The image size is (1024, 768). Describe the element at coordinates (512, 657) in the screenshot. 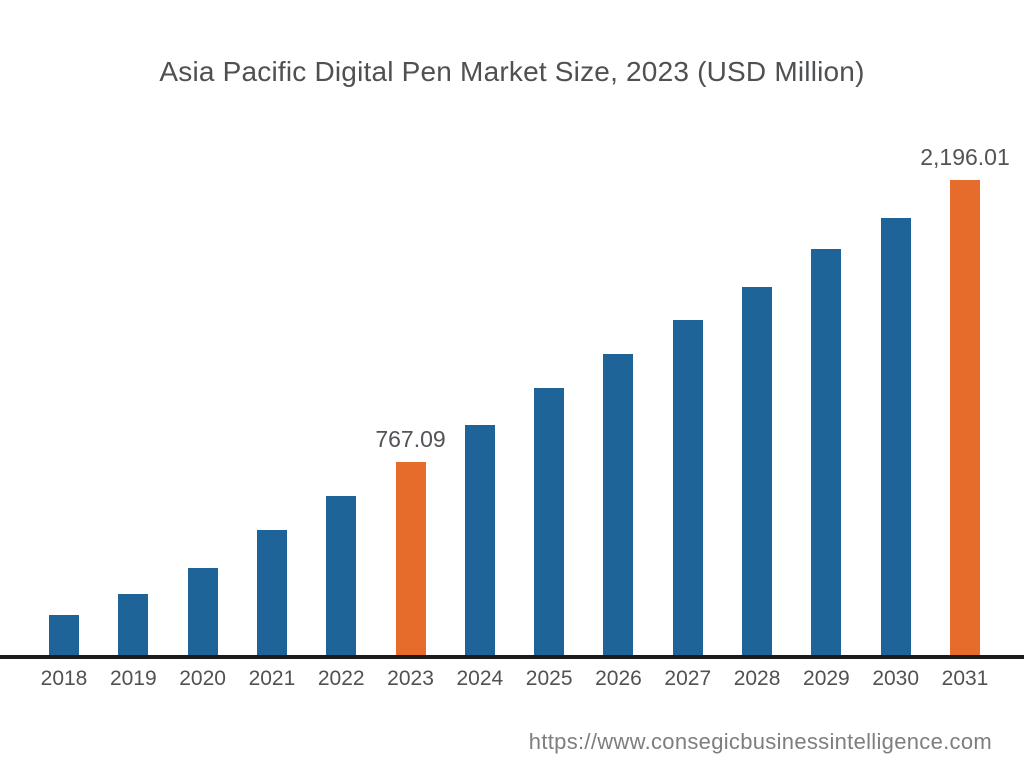

I see `x-axis-line` at that location.